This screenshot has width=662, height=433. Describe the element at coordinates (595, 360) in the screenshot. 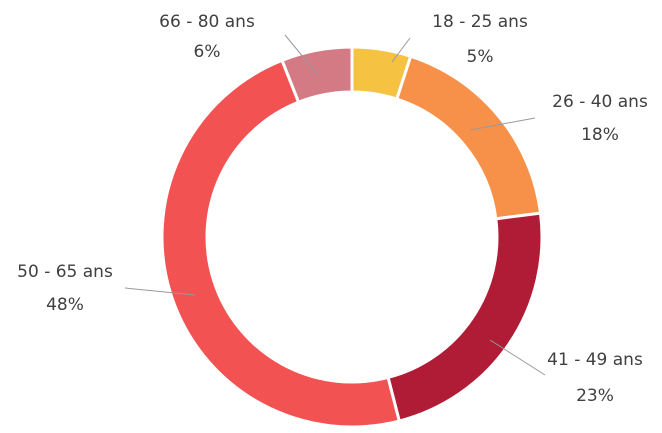

I see `category-label: 41 - 49 ans` at that location.